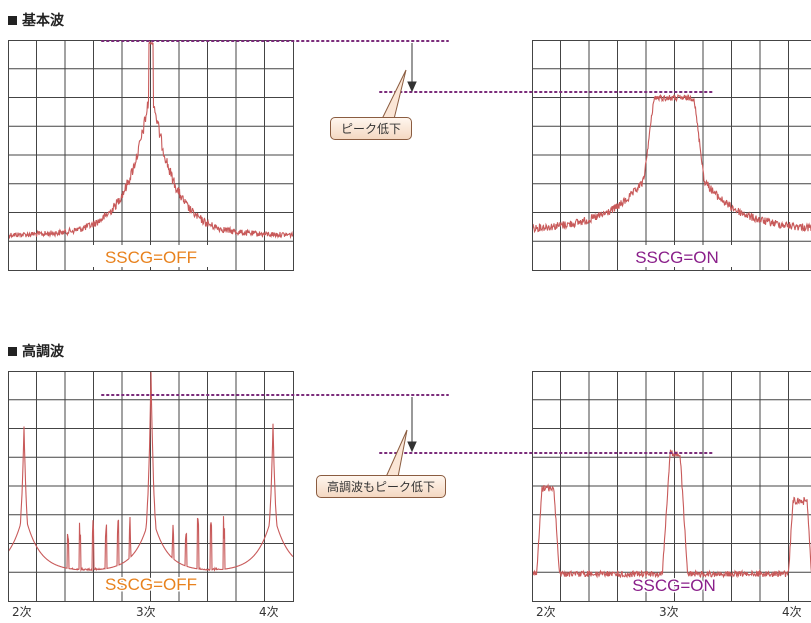  I want to click on graph-fundamental-on: SSCG=ON, so click(671, 155).